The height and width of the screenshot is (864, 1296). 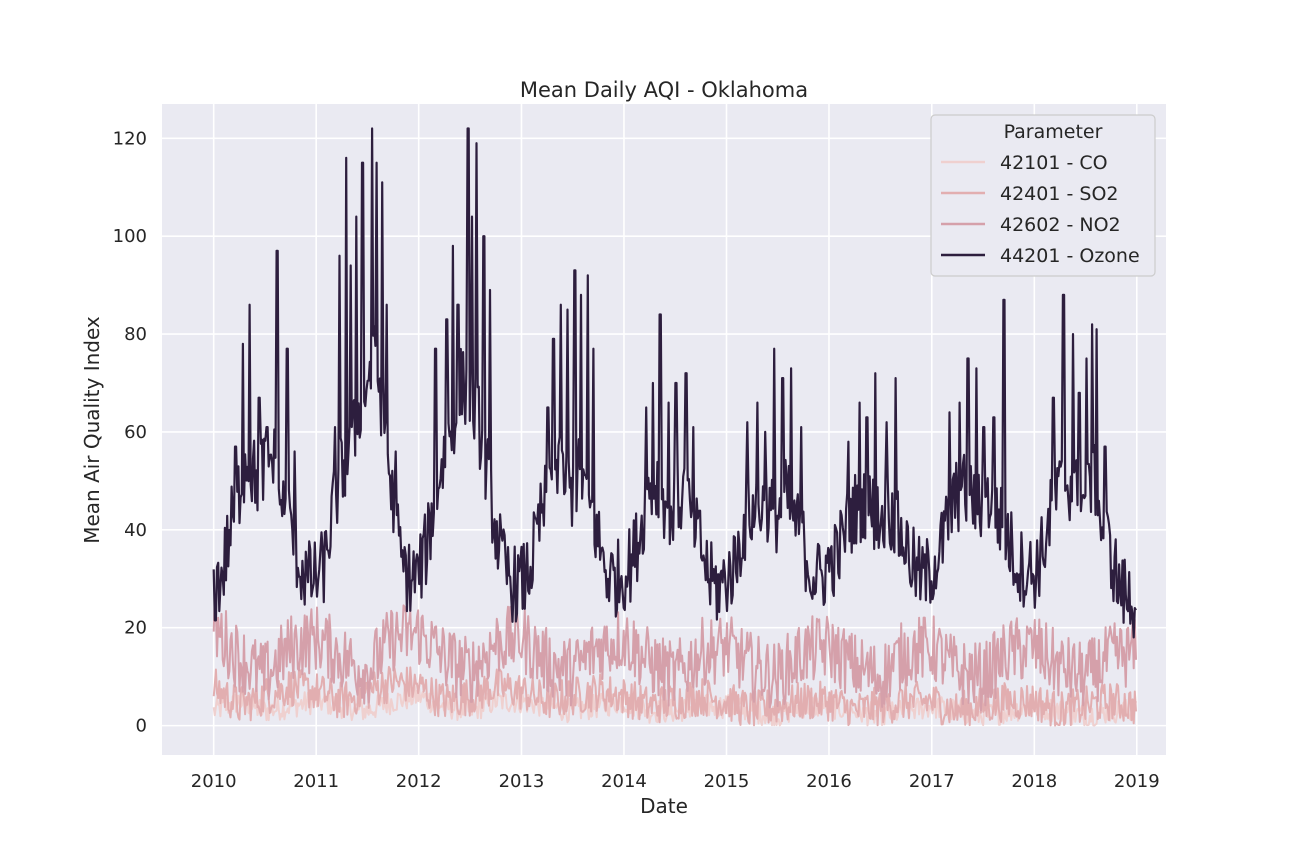 What do you see at coordinates (130, 236) in the screenshot?
I see `y-tick-label: 100` at bounding box center [130, 236].